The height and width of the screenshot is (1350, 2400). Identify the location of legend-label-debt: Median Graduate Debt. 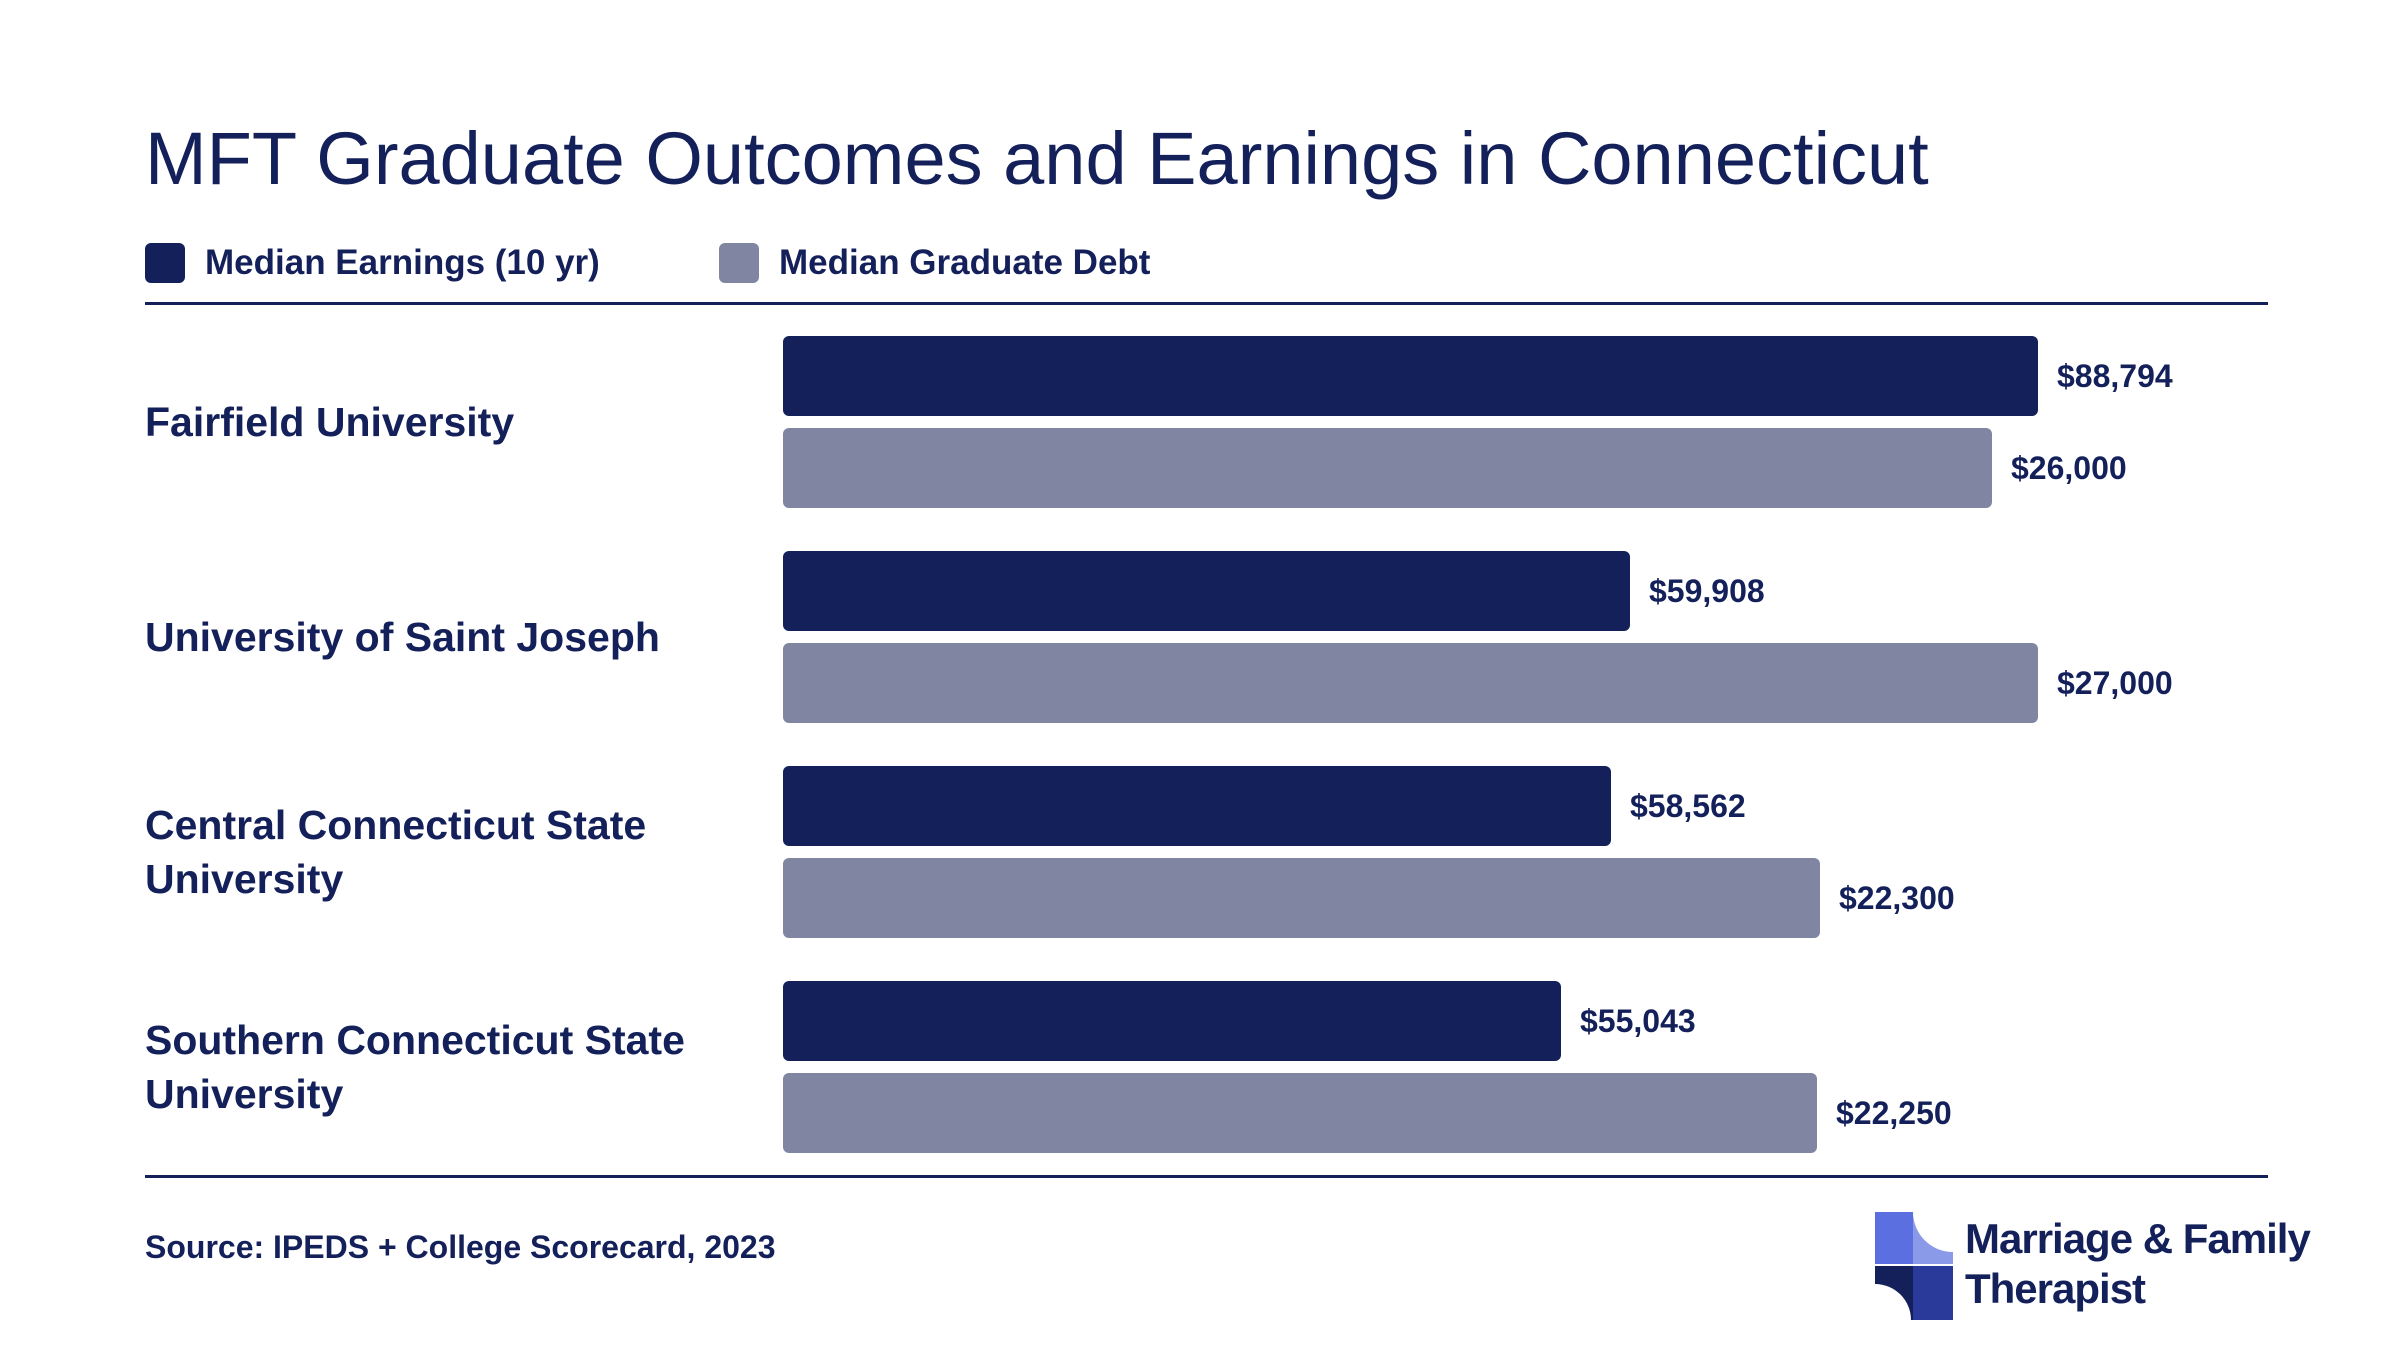
(965, 262).